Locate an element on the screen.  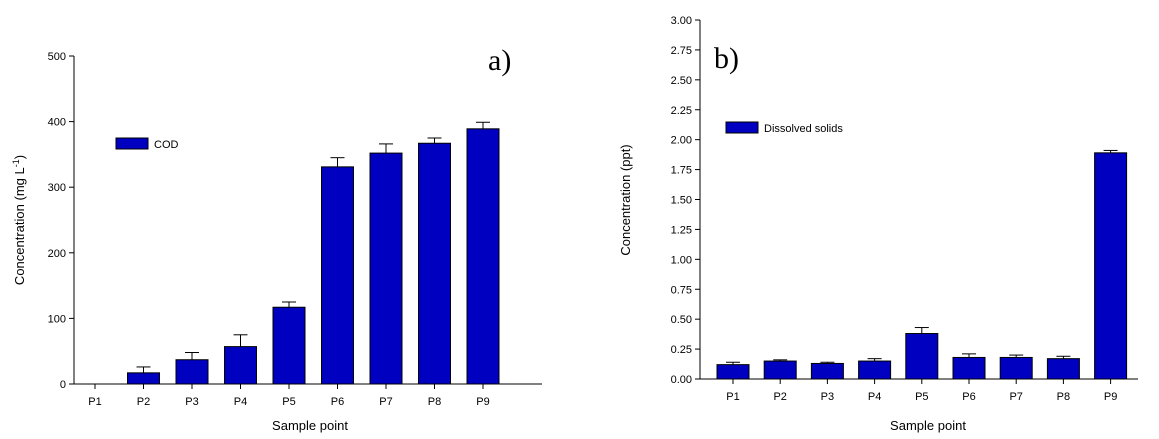
y-axis-title-sup-a: -1 is located at coordinates (16, 163).